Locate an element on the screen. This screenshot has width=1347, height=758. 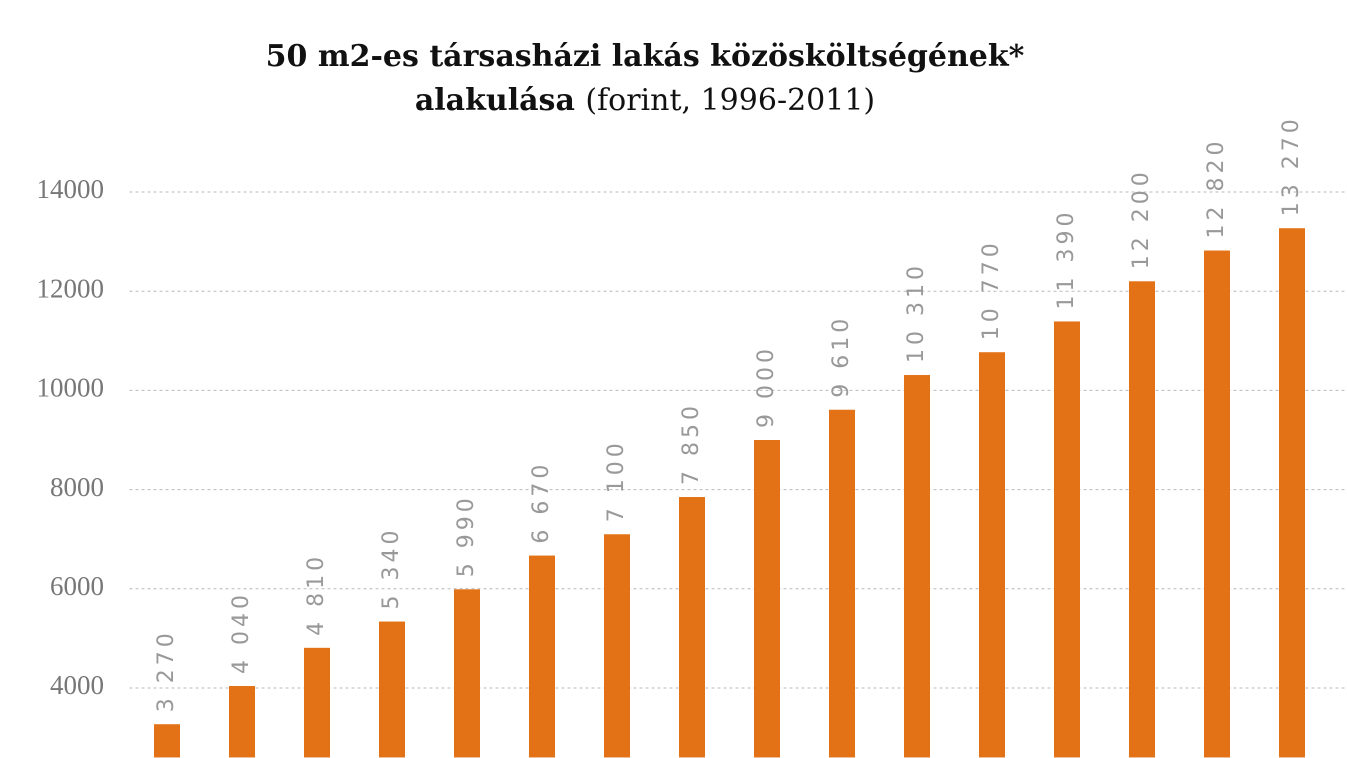
value-label: 12 820 is located at coordinates (1216, 188).